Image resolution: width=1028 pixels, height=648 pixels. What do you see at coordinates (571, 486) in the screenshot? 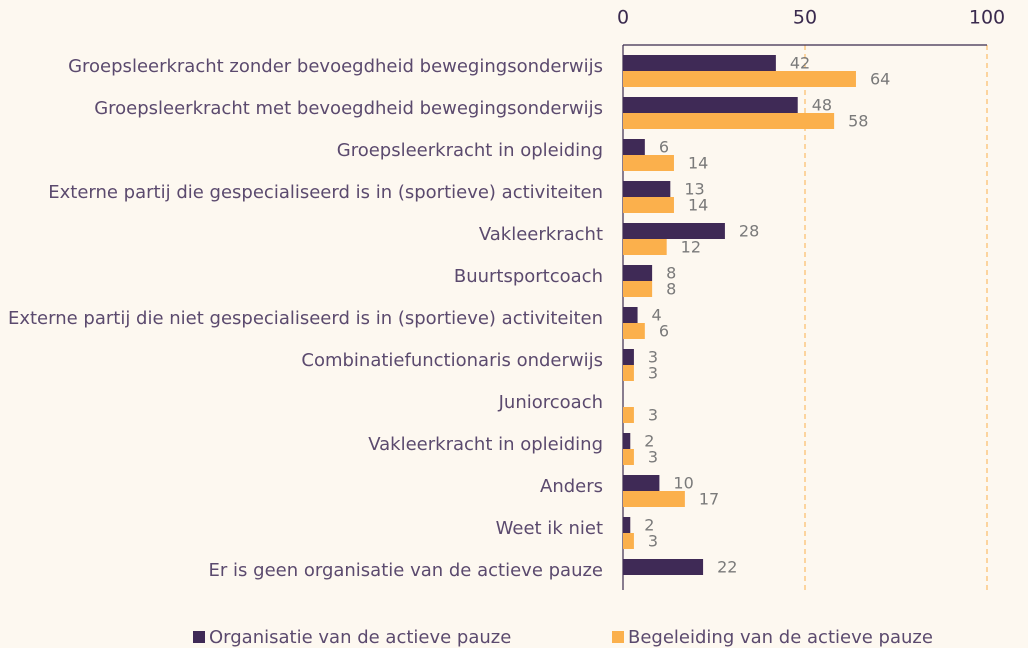
I see `y-tick-label: Anders` at bounding box center [571, 486].